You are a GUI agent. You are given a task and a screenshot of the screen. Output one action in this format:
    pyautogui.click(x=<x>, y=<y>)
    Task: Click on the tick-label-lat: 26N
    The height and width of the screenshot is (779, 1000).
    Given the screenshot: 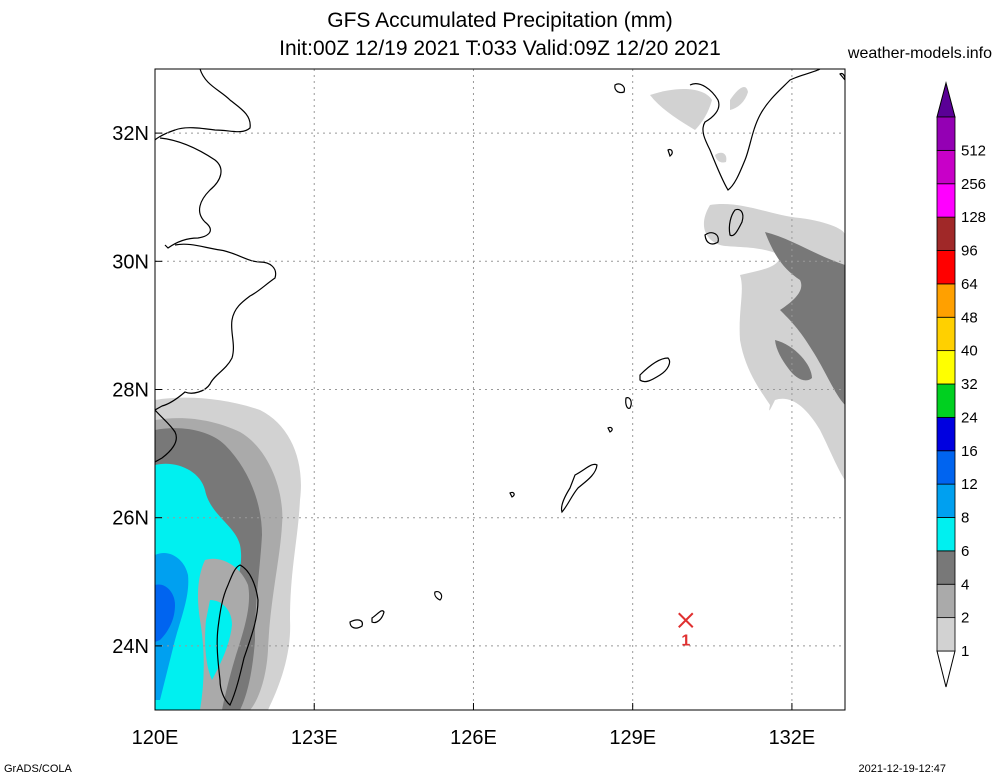 What is the action you would take?
    pyautogui.click(x=130, y=519)
    